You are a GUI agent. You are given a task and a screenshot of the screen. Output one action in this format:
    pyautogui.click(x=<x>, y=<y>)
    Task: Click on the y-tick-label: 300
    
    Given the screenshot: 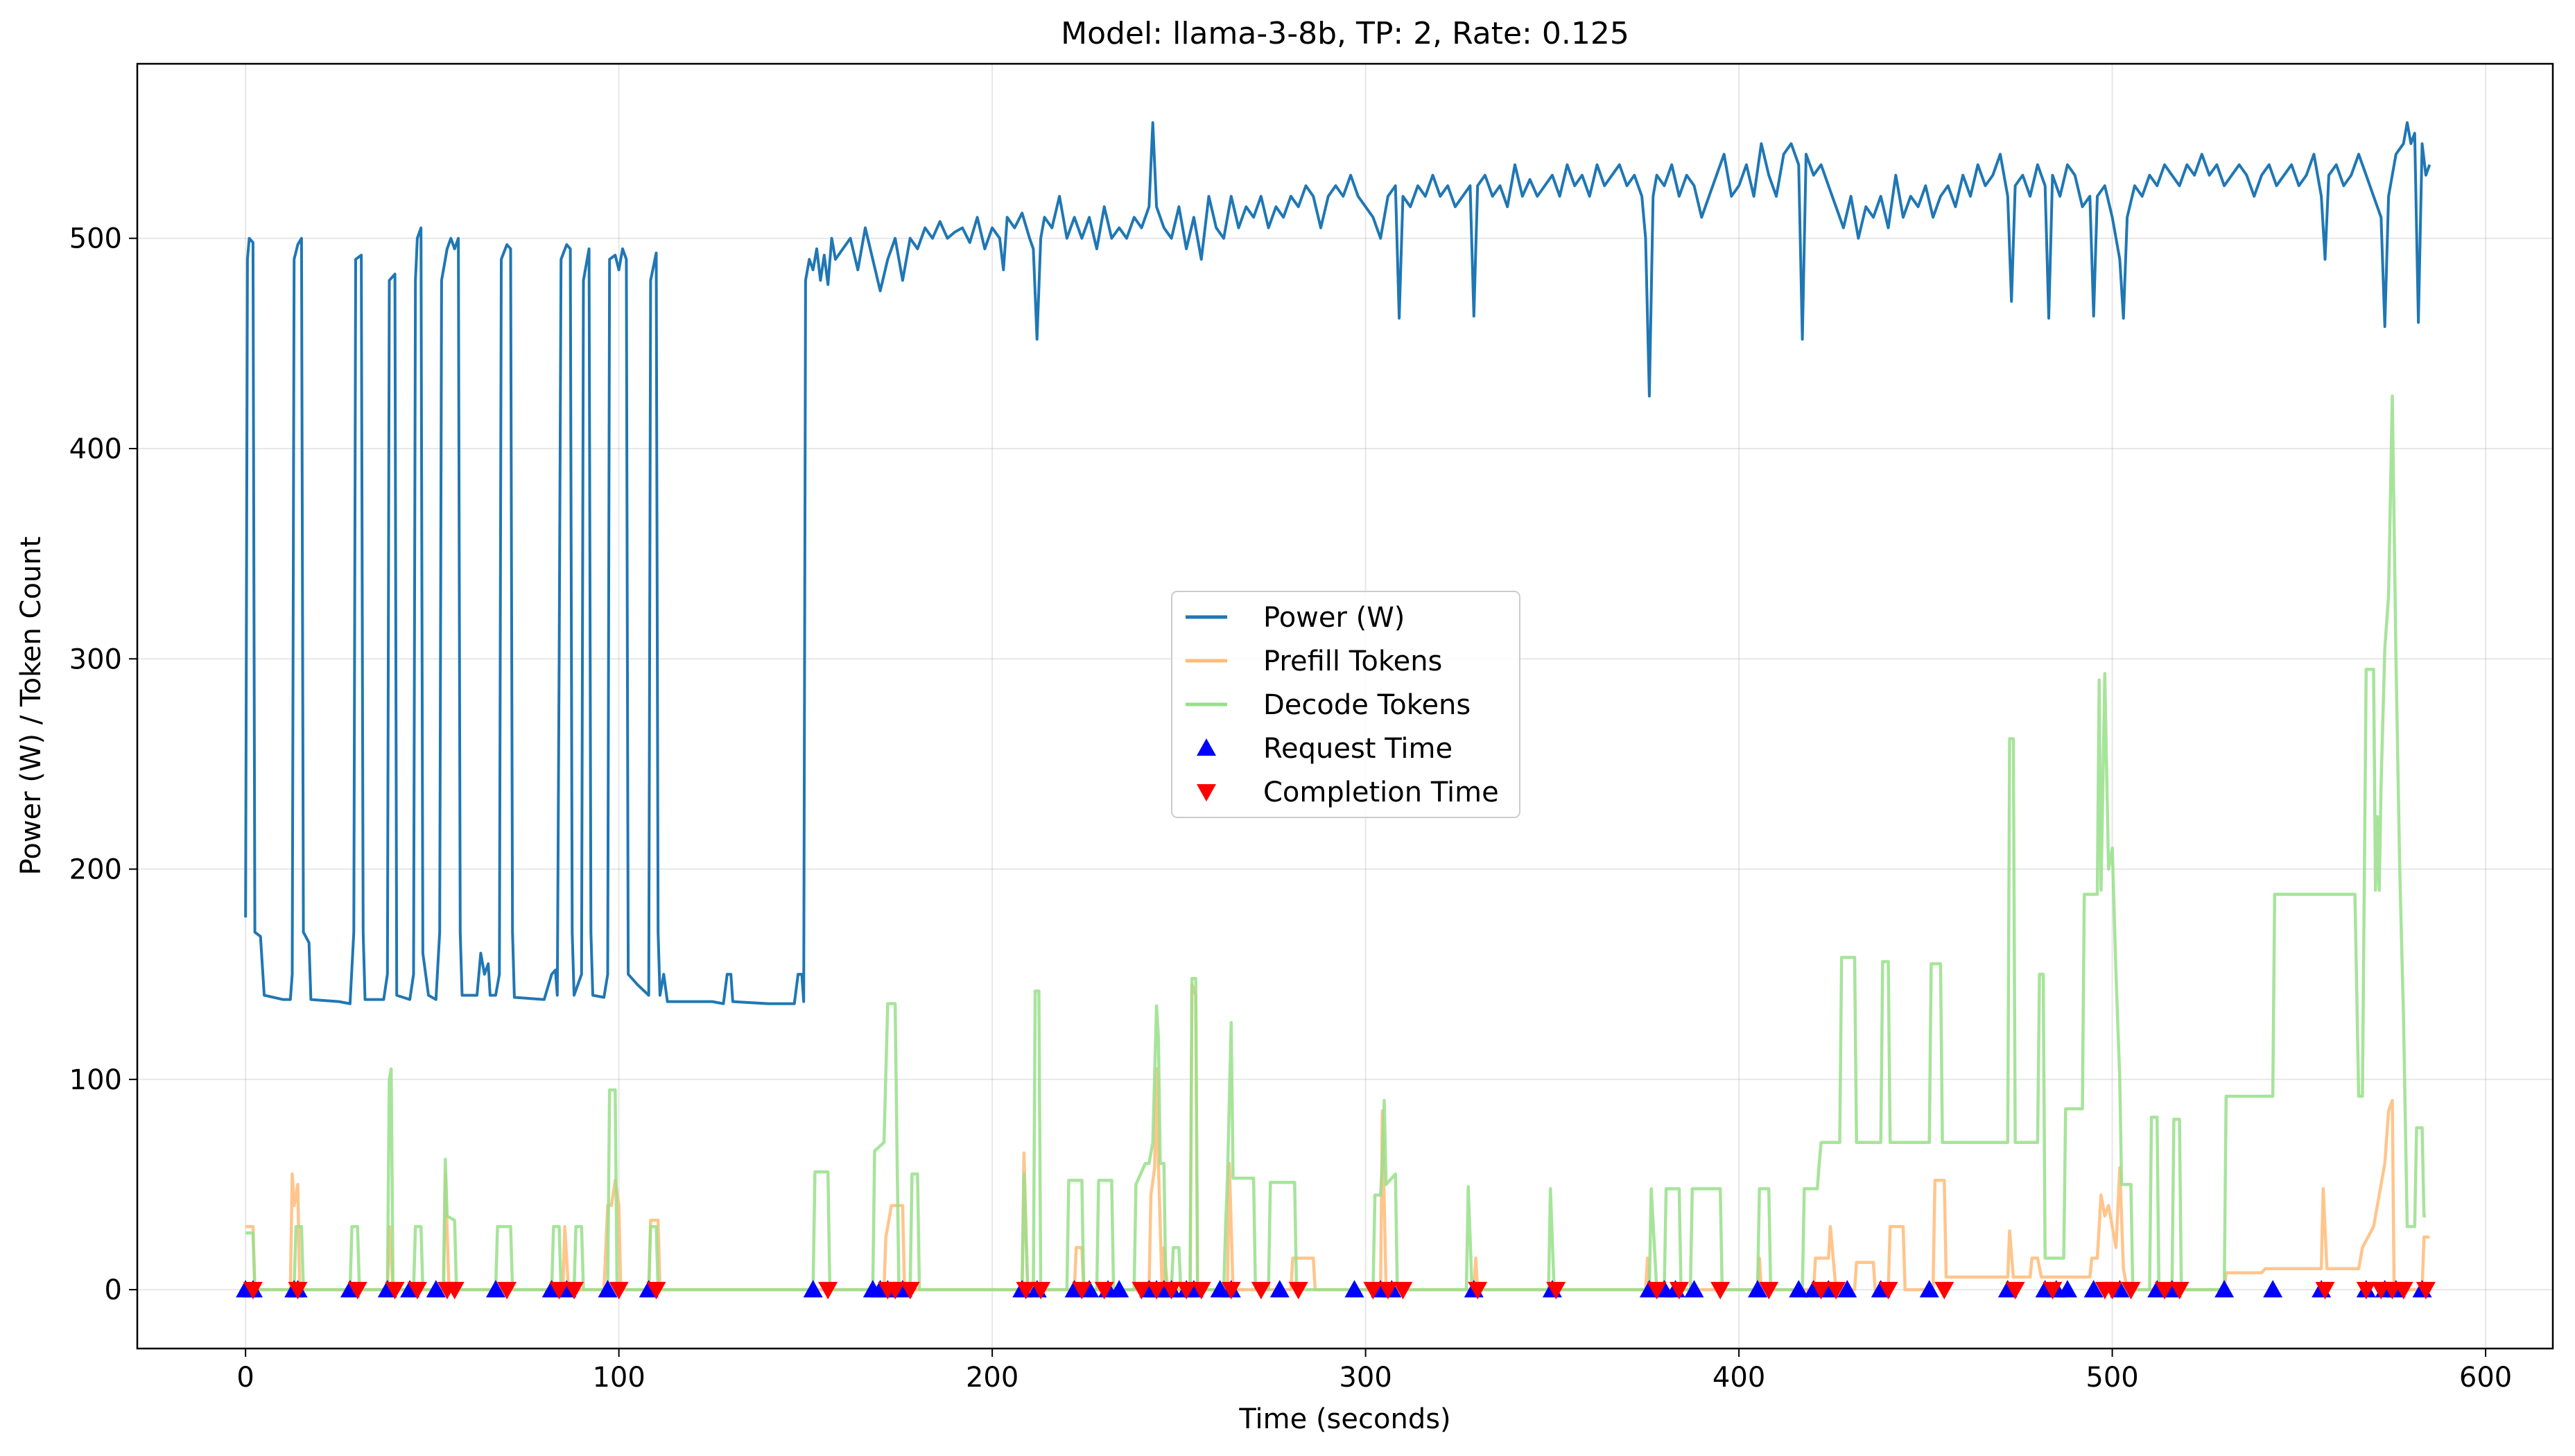 What is the action you would take?
    pyautogui.click(x=96, y=659)
    